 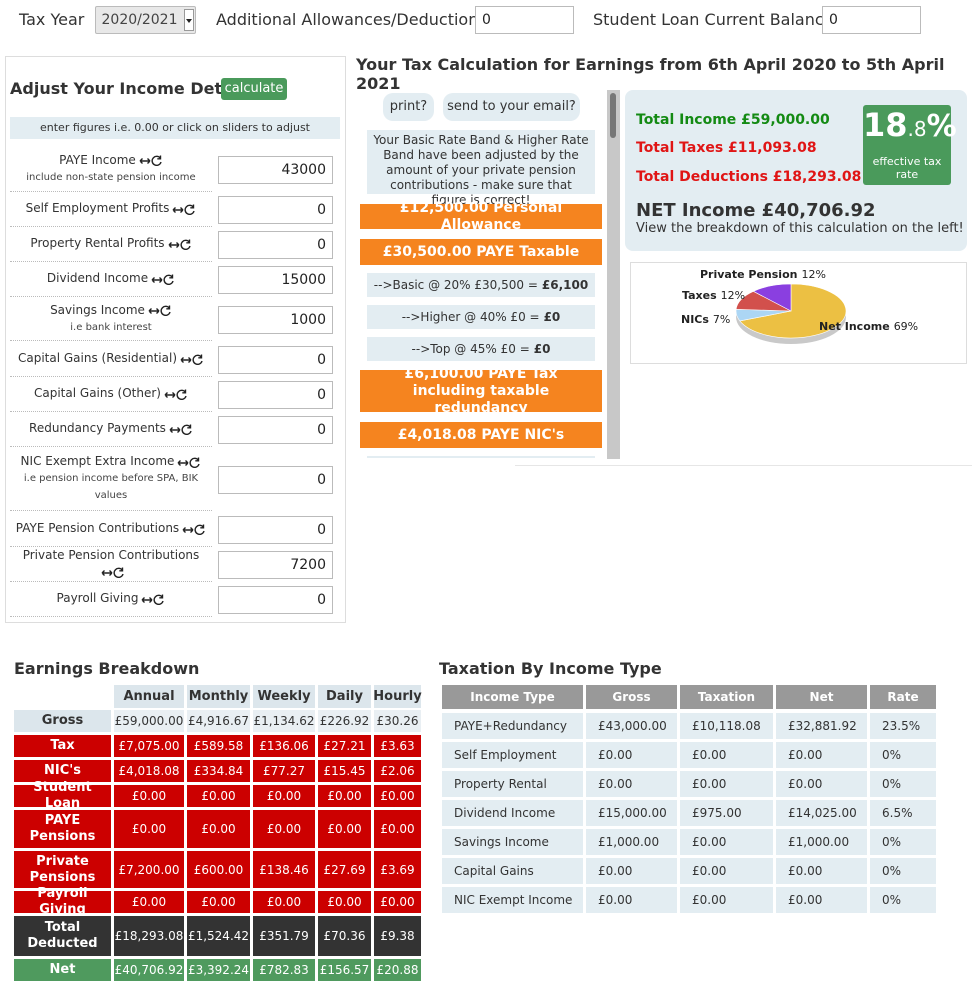 What do you see at coordinates (218, 746) in the screenshot?
I see `amount-cell: £589.58` at bounding box center [218, 746].